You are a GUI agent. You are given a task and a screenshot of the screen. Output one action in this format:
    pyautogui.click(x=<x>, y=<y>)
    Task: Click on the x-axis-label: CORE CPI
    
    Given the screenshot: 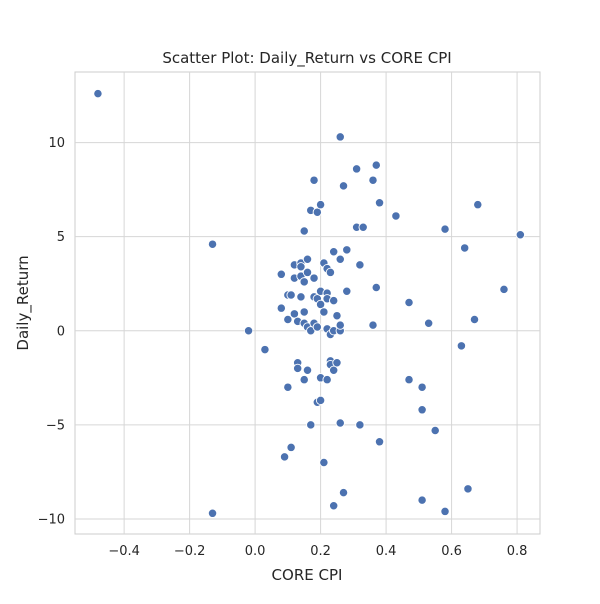 What is the action you would take?
    pyautogui.click(x=307, y=575)
    